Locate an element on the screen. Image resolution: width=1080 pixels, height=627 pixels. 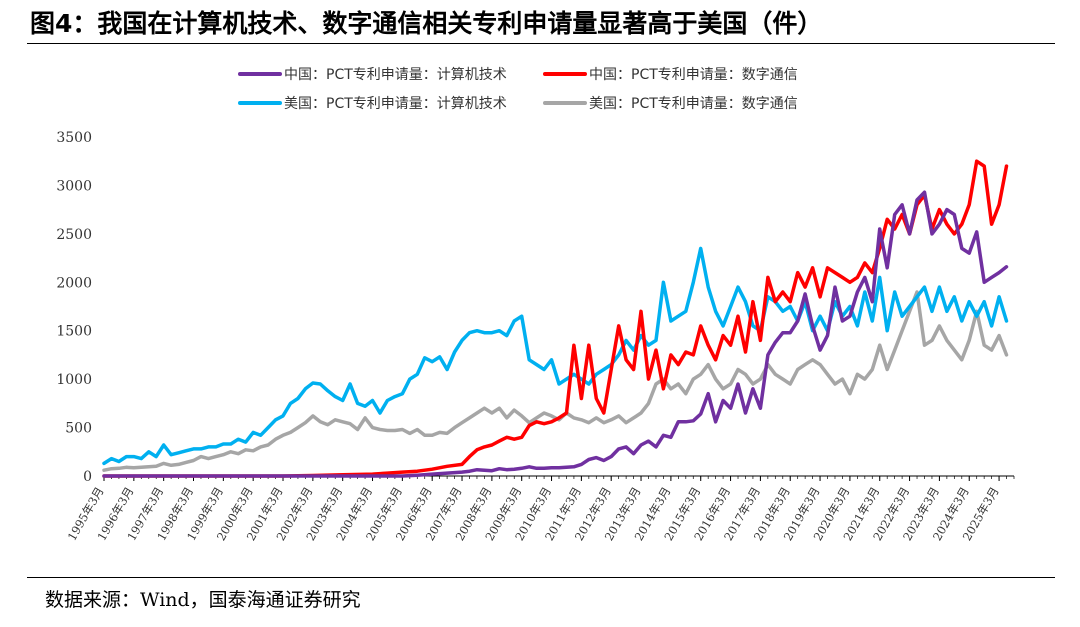
legend-label: 中国：PCT专利申请量：数字通信 is located at coordinates (693, 75).